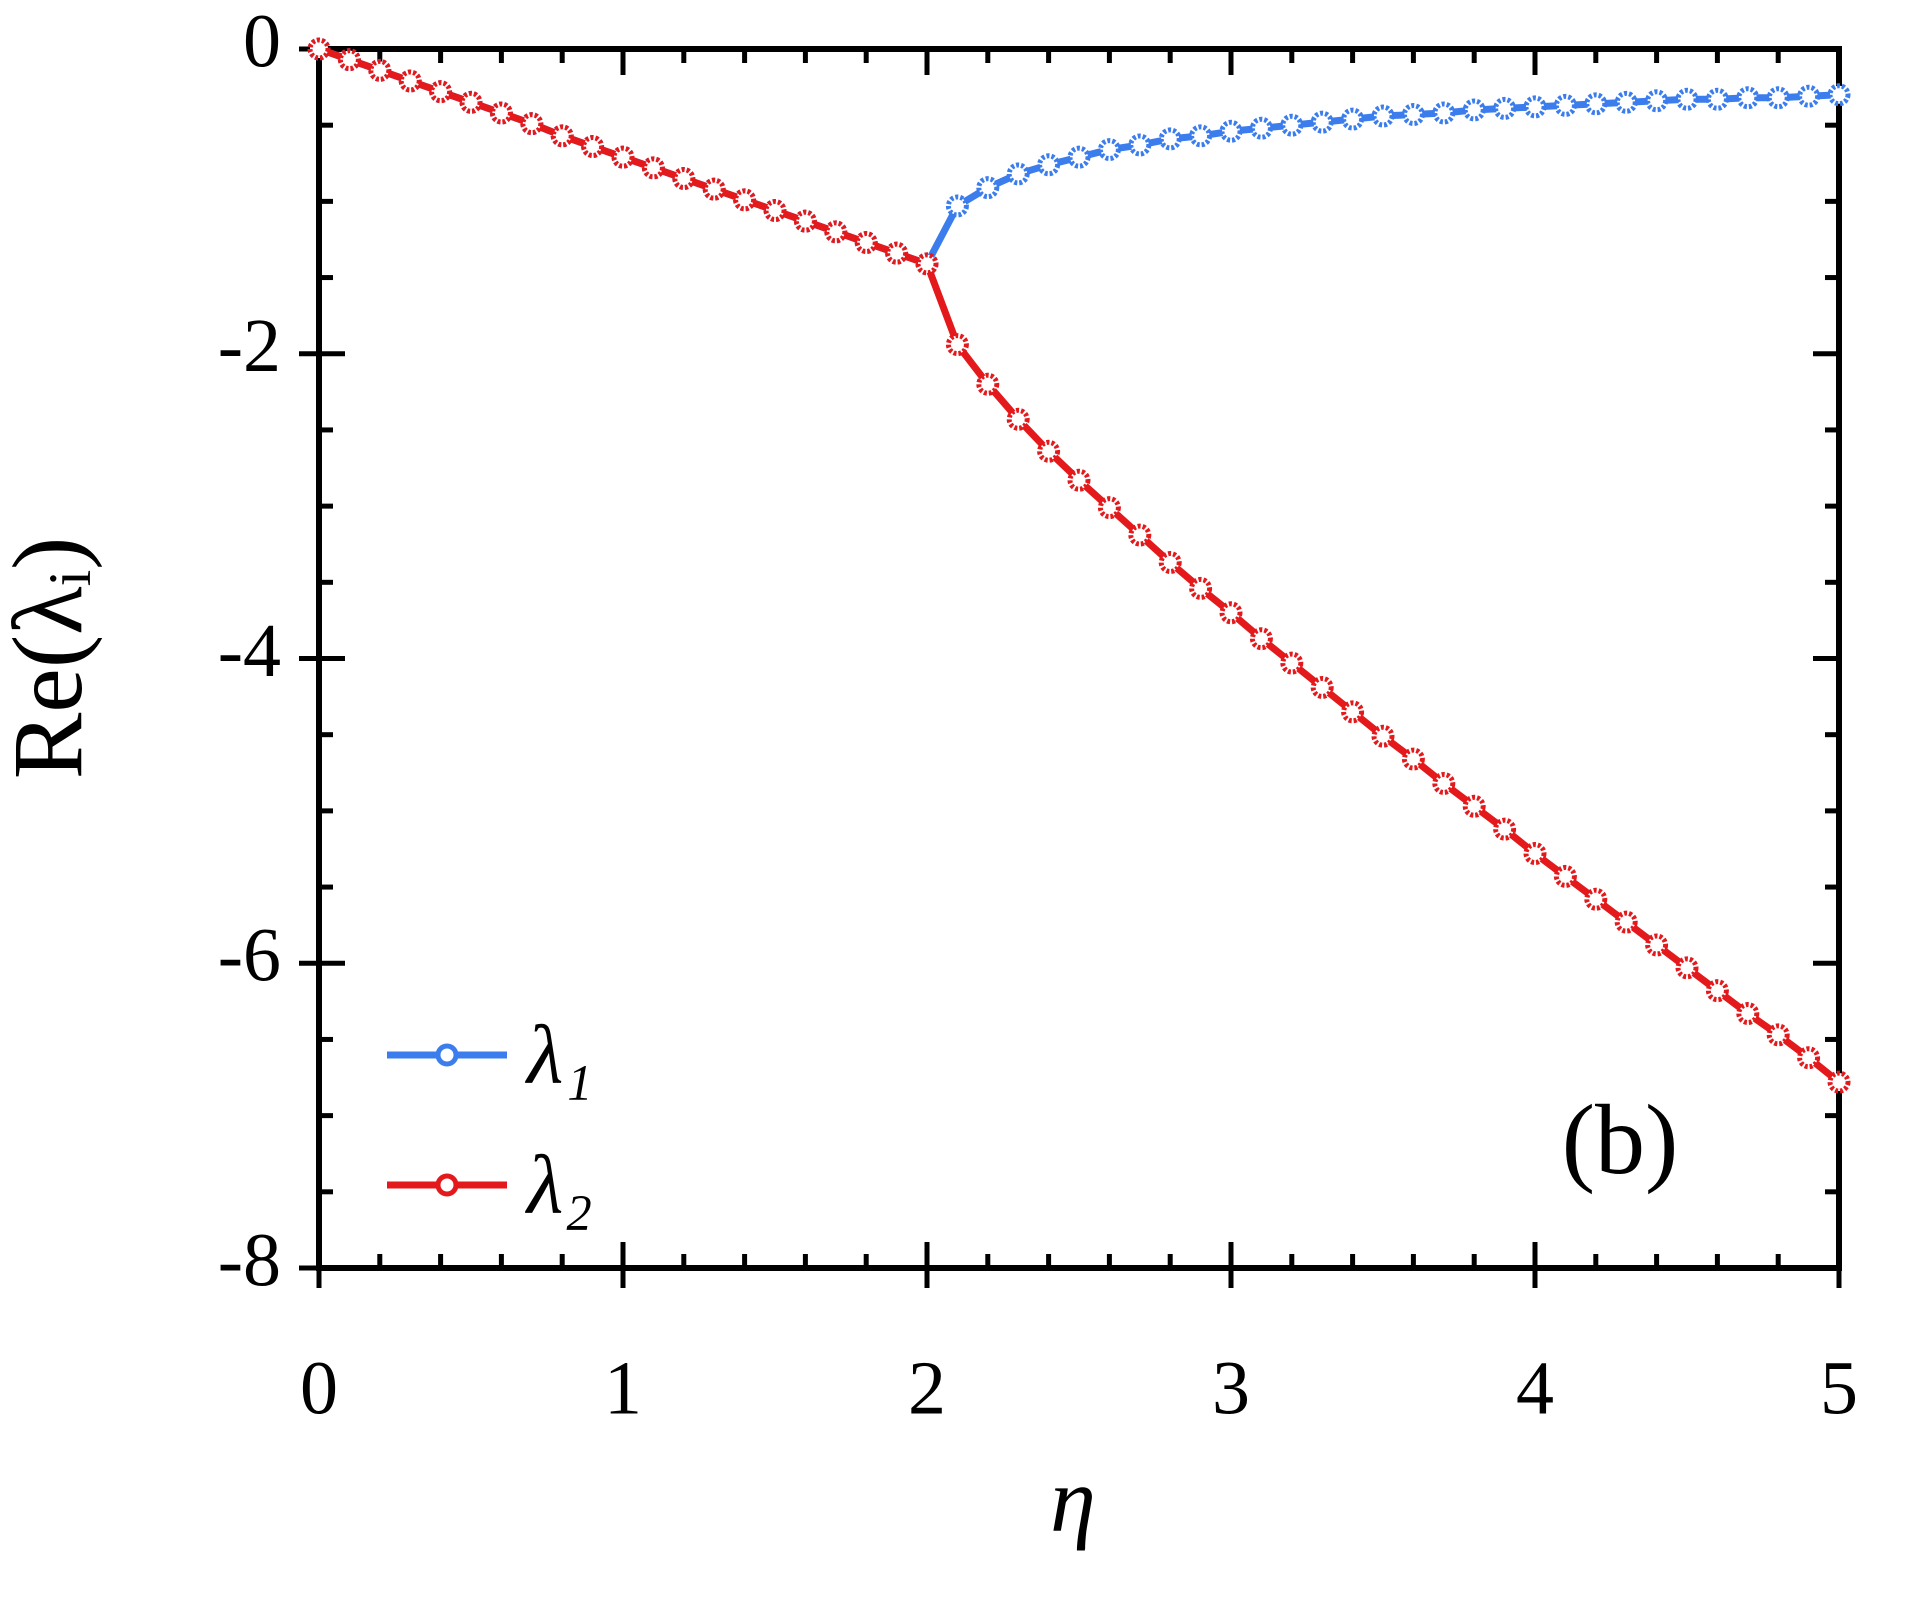 This screenshot has width=1920, height=1624. I want to click on x-tick-label: 4, so click(1535, 1388).